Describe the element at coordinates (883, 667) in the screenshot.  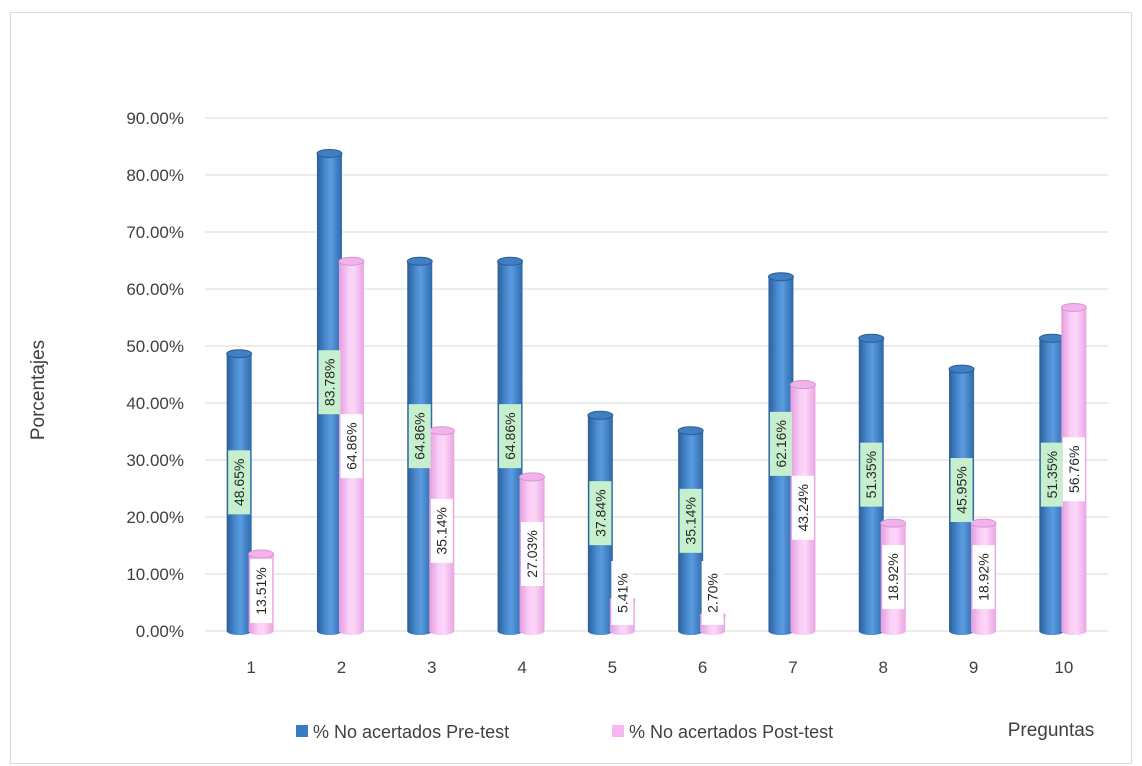
I see `x-tick-label: 8` at that location.